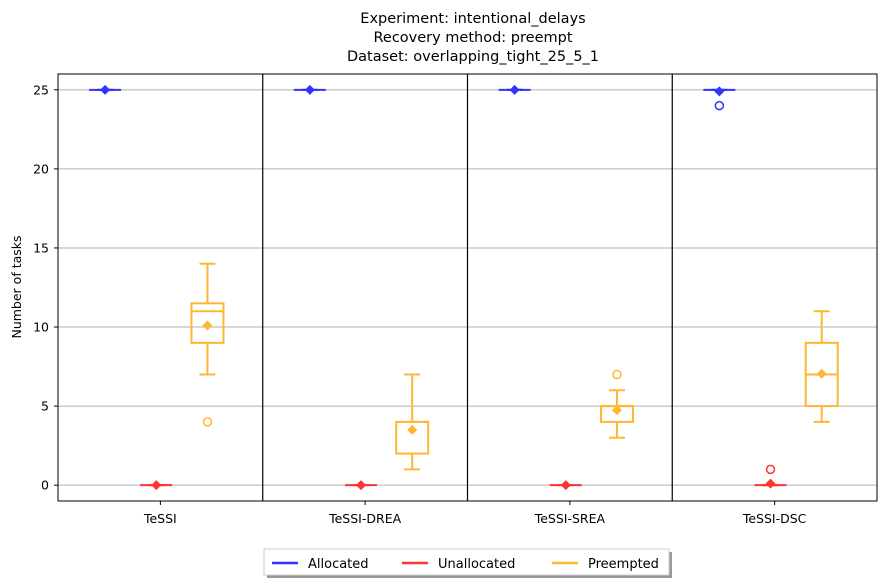 This screenshot has width=890, height=586. I want to click on box-iqr, so click(207, 323).